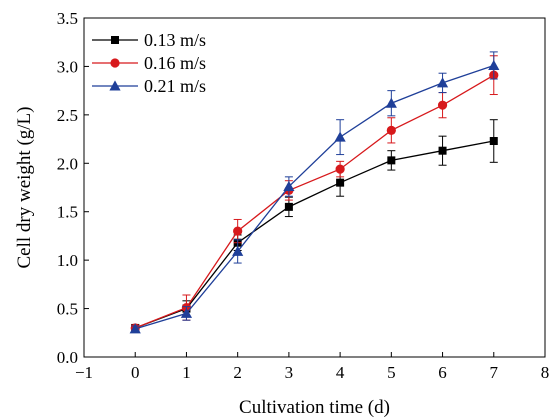  What do you see at coordinates (67, 309) in the screenshot?
I see `y-tick-label: 0.5` at bounding box center [67, 309].